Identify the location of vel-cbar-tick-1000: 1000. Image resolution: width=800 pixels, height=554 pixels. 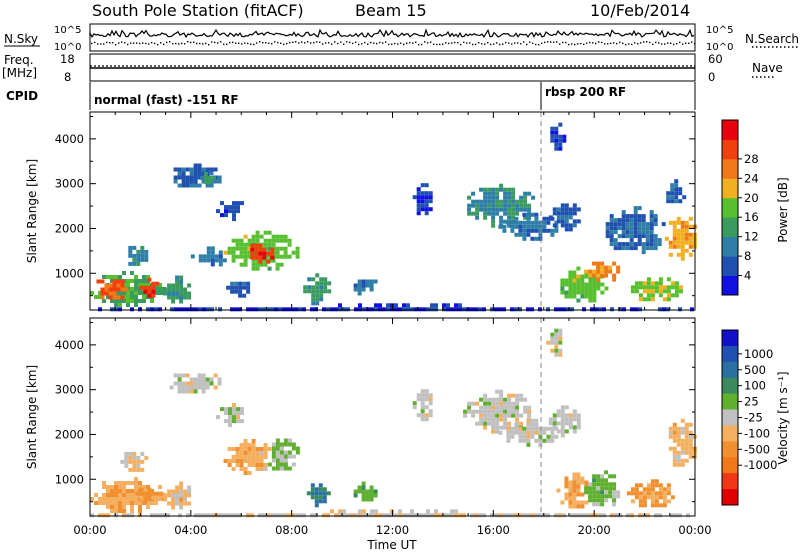
(758, 354).